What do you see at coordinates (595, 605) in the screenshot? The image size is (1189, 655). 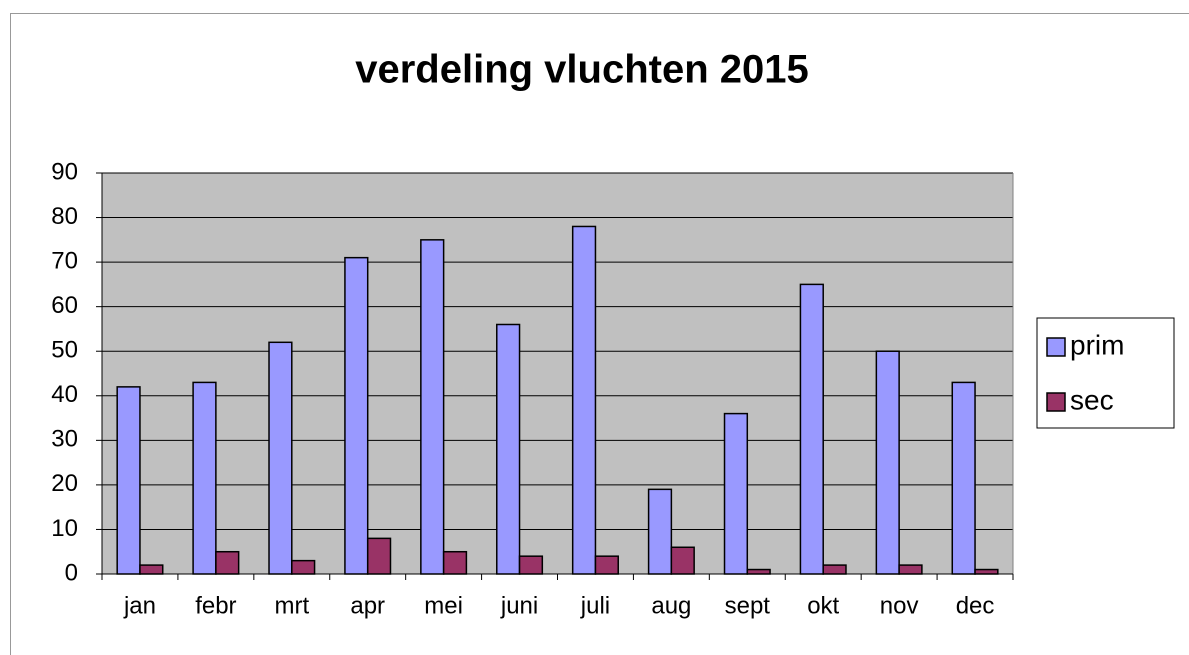 I see `x-tick-label: juli` at bounding box center [595, 605].